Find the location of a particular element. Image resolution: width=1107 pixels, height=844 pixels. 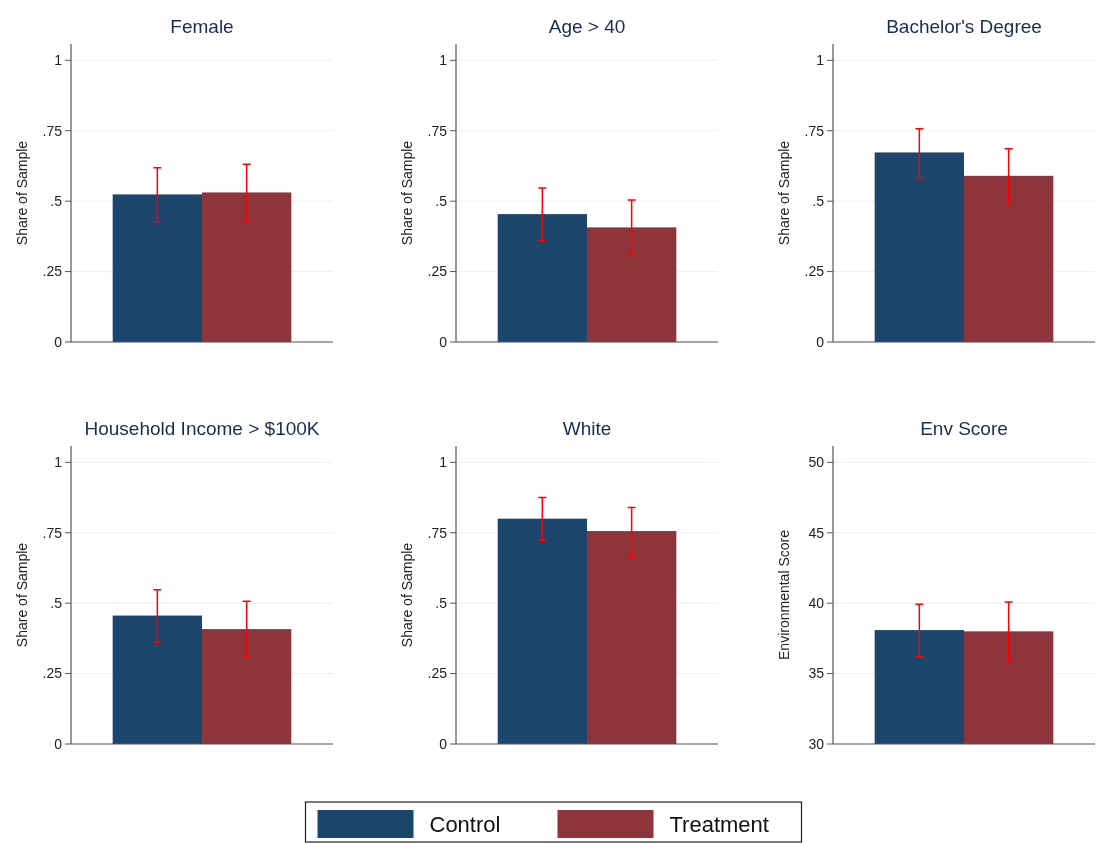

chart-title: Female is located at coordinates (202, 26).